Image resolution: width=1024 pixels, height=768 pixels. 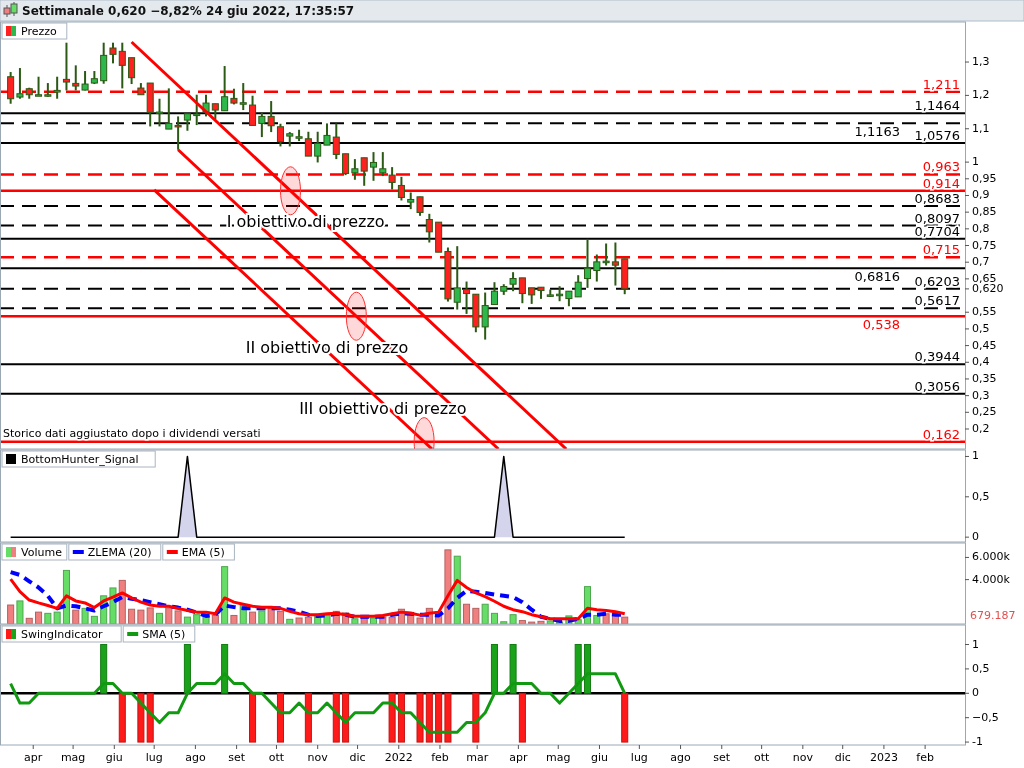 I want to click on legend-label: ZLEMA (20), so click(x=119, y=552).